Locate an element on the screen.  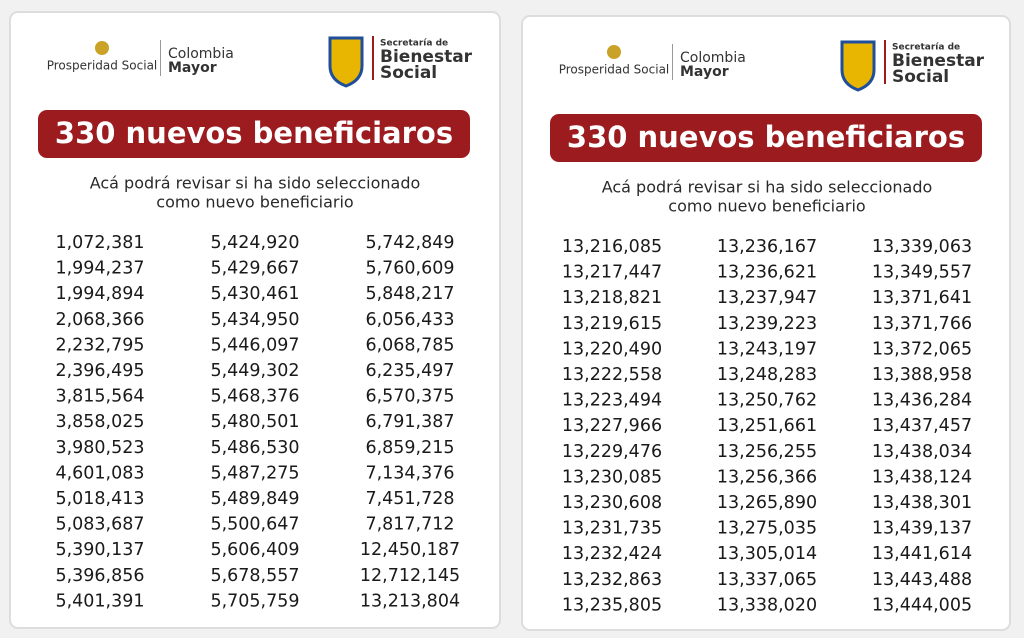
beneficiary-id: 13,438,034 is located at coordinates (922, 452).